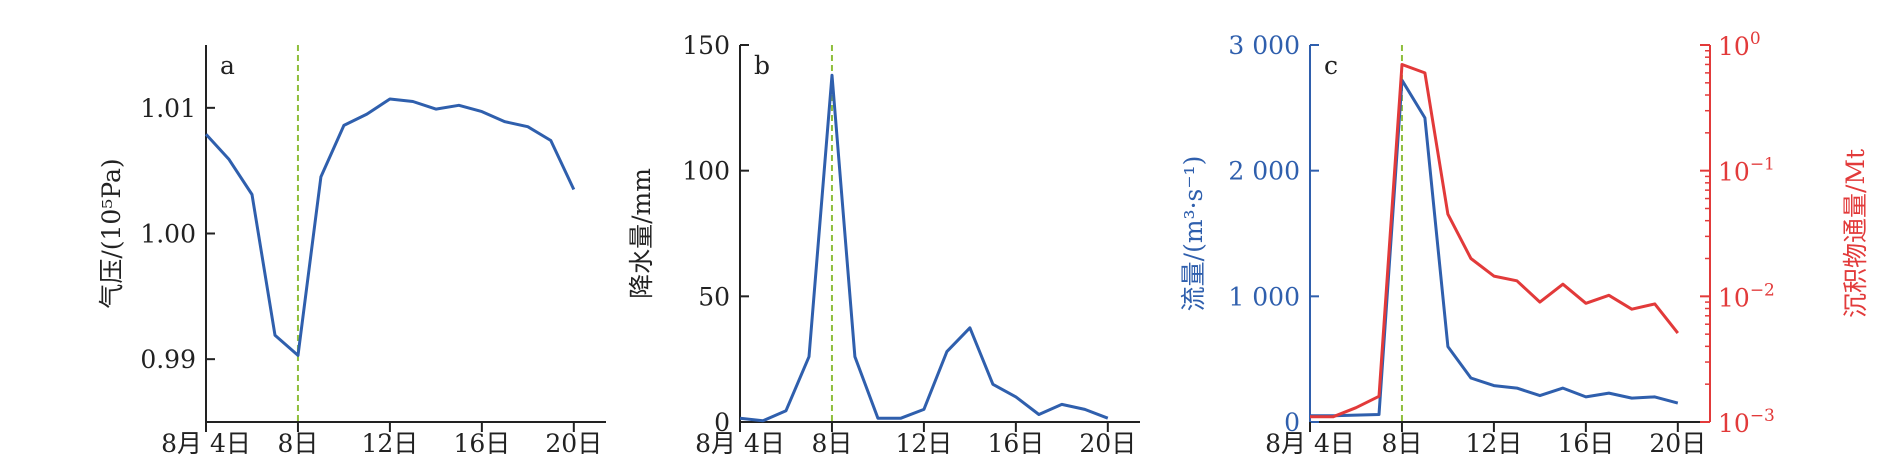  What do you see at coordinates (1264, 171) in the screenshot?
I see `y-tick-label-2000: 2 000` at bounding box center [1264, 171].